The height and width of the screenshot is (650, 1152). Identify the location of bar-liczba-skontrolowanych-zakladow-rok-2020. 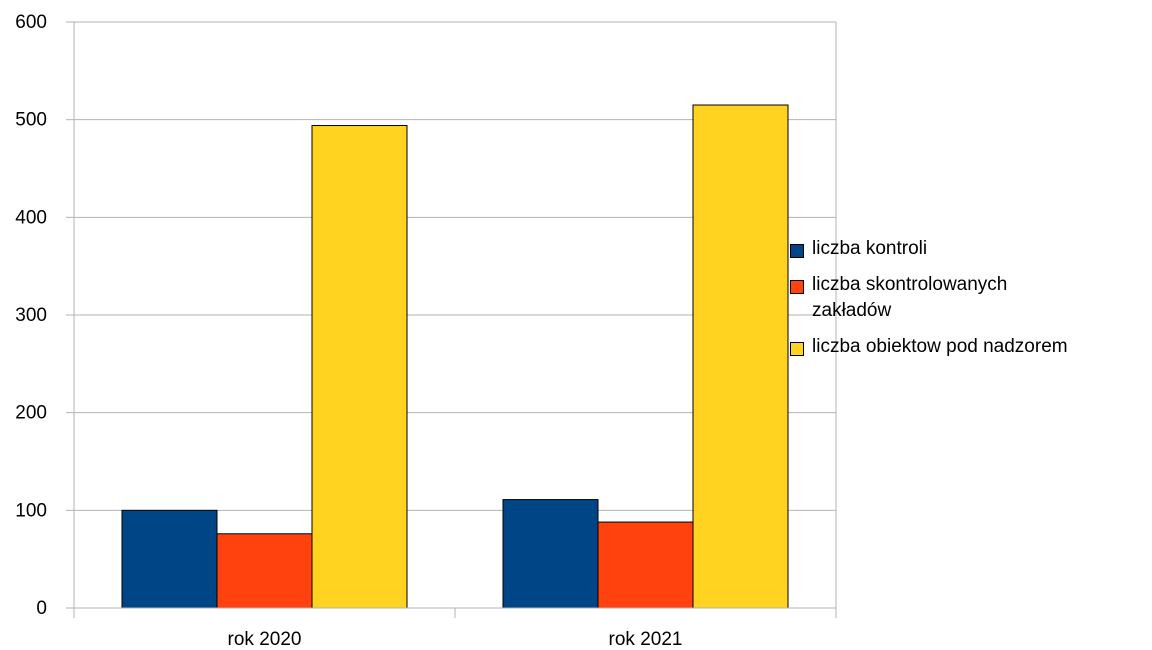
(264, 571).